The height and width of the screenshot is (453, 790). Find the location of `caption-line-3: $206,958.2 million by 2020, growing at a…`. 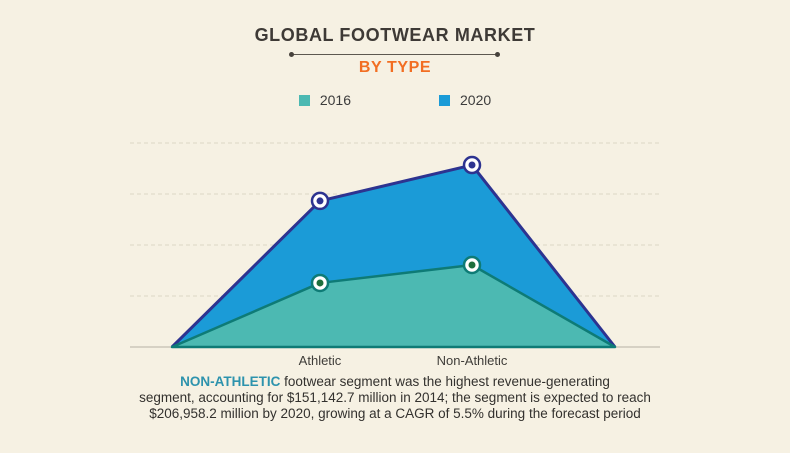

caption-line-3: $206,958.2 million by 2020, growing at a… is located at coordinates (395, 413).